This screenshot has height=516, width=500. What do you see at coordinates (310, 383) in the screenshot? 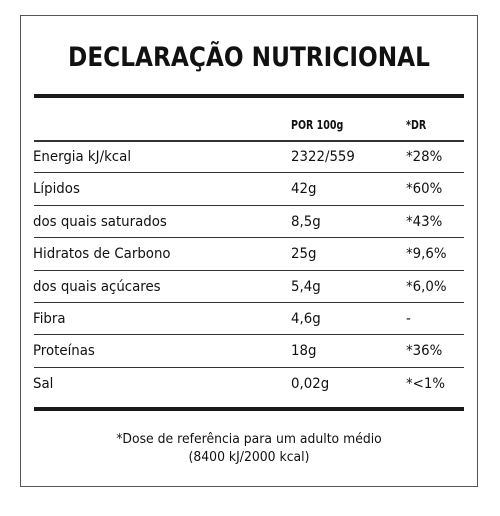
I see `nutrient-value-per-100g: 0,02g` at bounding box center [310, 383].